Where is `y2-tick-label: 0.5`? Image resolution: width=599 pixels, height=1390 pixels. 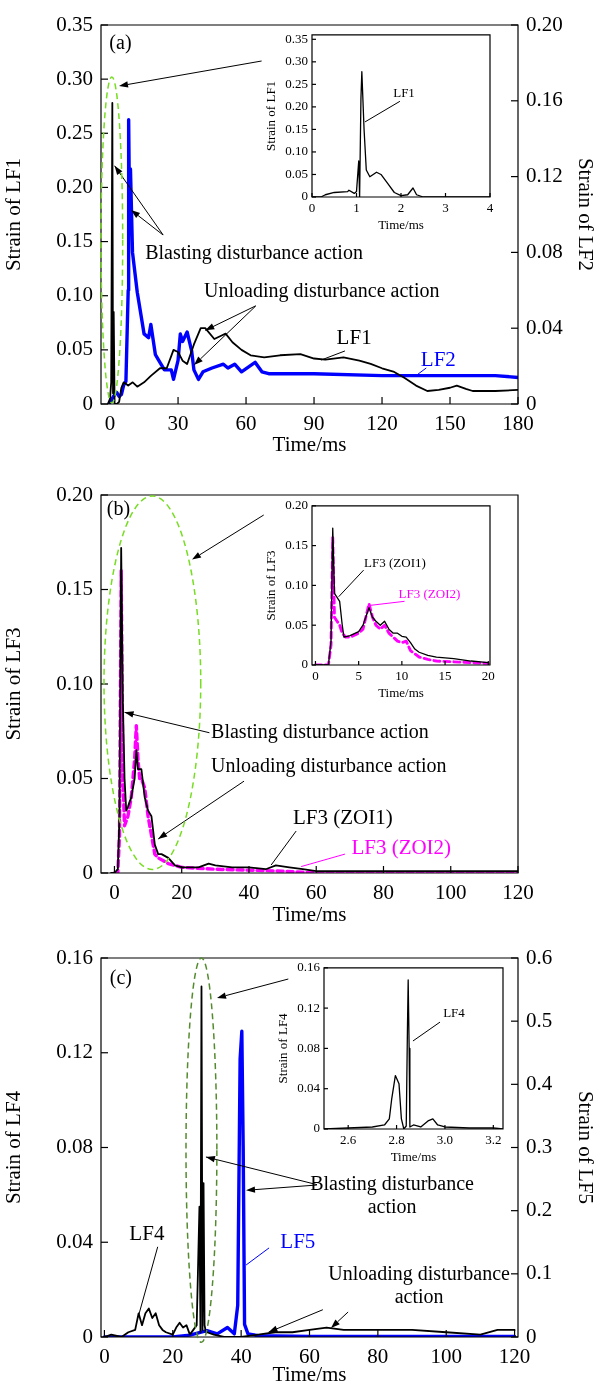
y2-tick-label: 0.5 is located at coordinates (539, 1019).